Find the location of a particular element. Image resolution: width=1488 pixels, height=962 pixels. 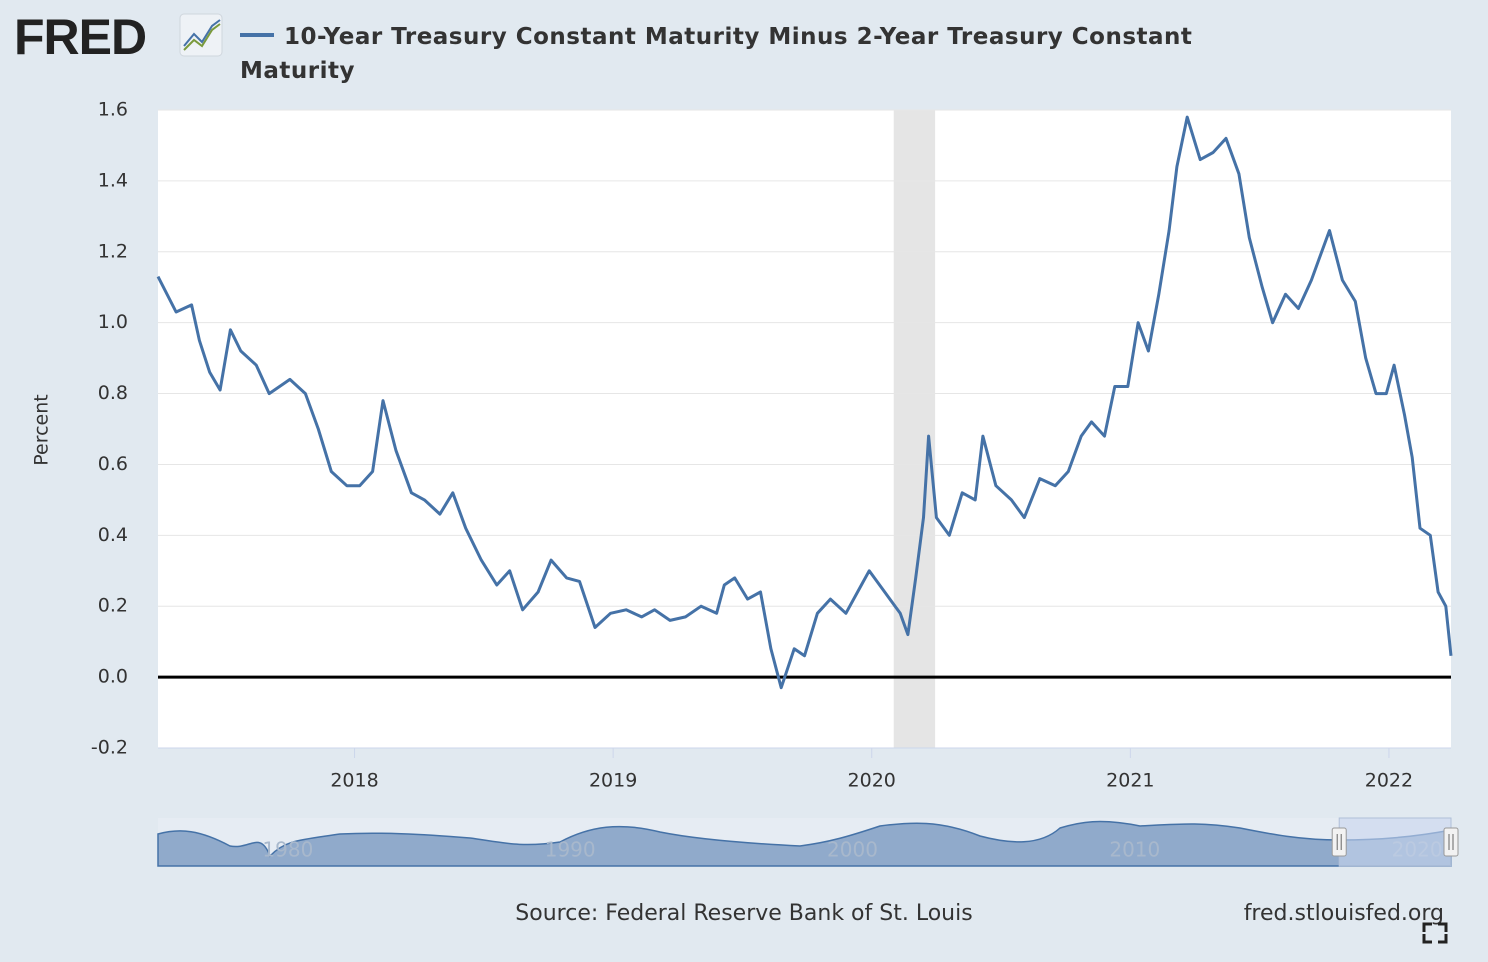

x-tick-label: 2019 is located at coordinates (613, 781).